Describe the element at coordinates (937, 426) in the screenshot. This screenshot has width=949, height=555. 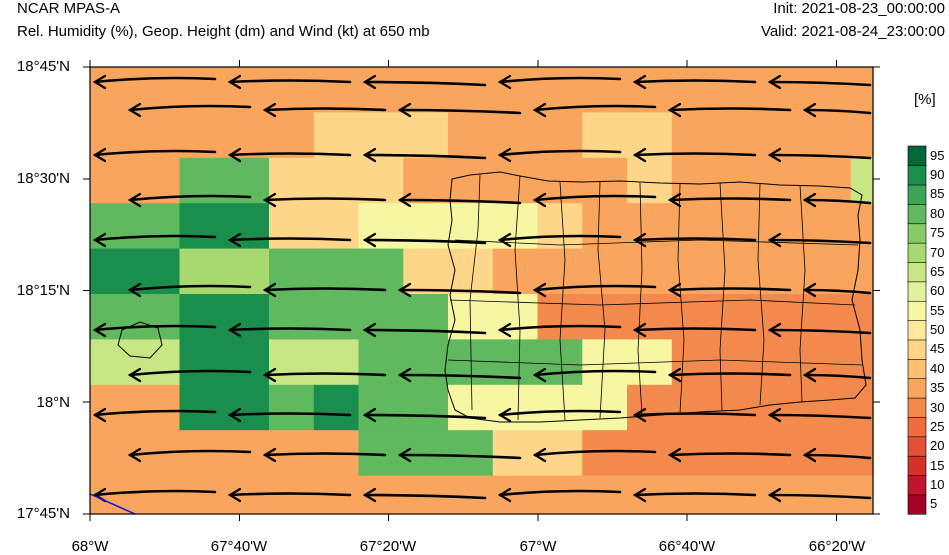
I see `colorbar-tick-label: 25` at that location.